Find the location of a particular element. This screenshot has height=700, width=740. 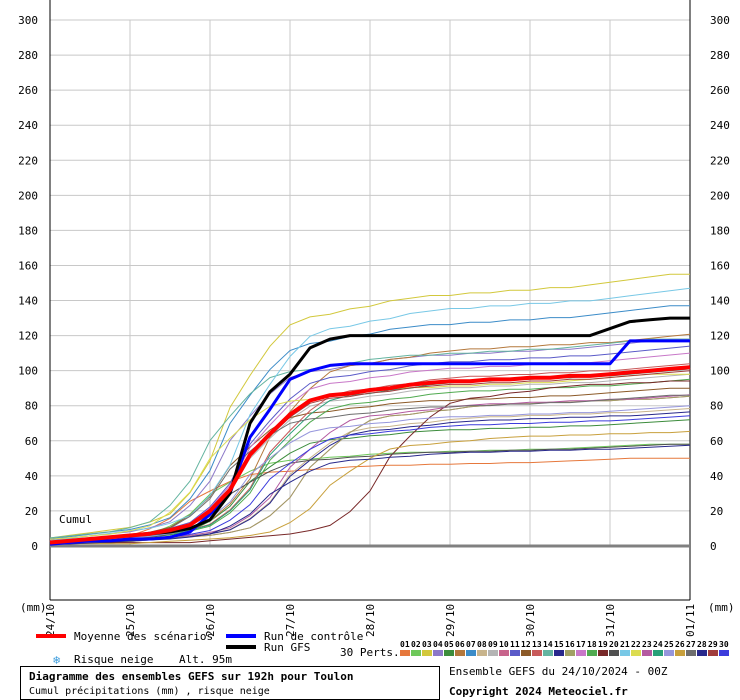

pert-code: 05 is located at coordinates (449, 644).